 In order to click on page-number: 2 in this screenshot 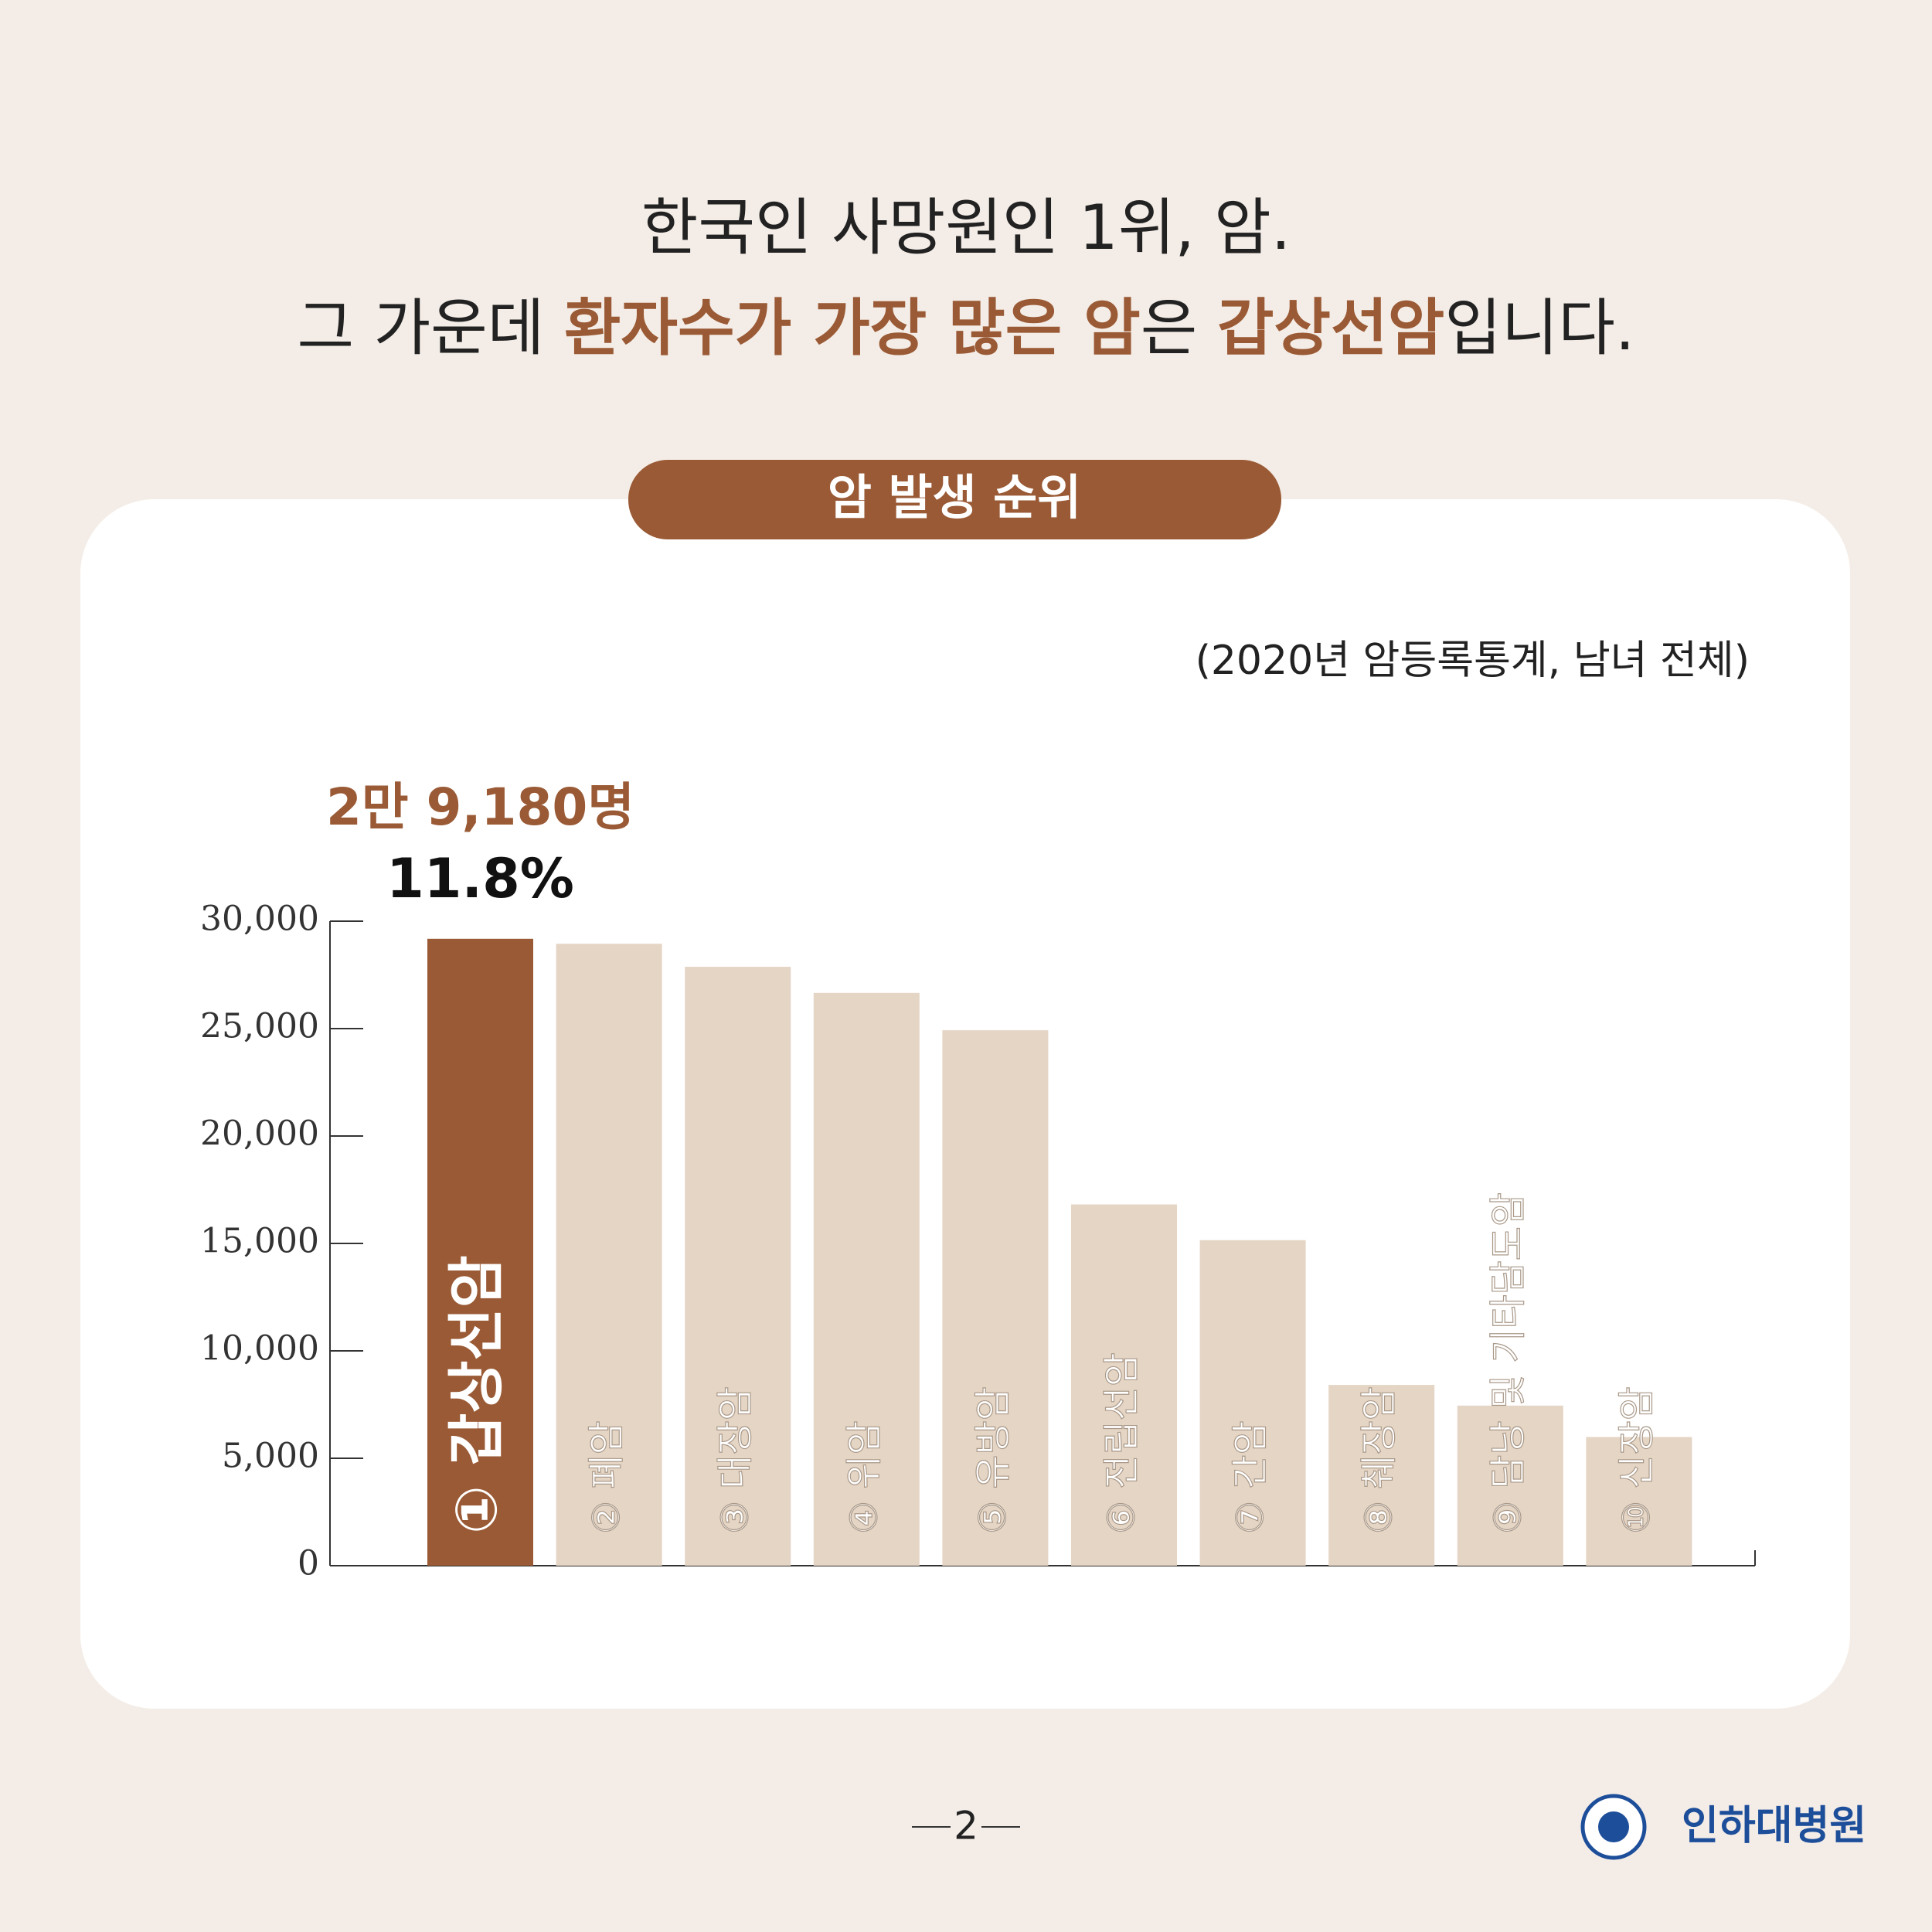, I will do `click(966, 1827)`.